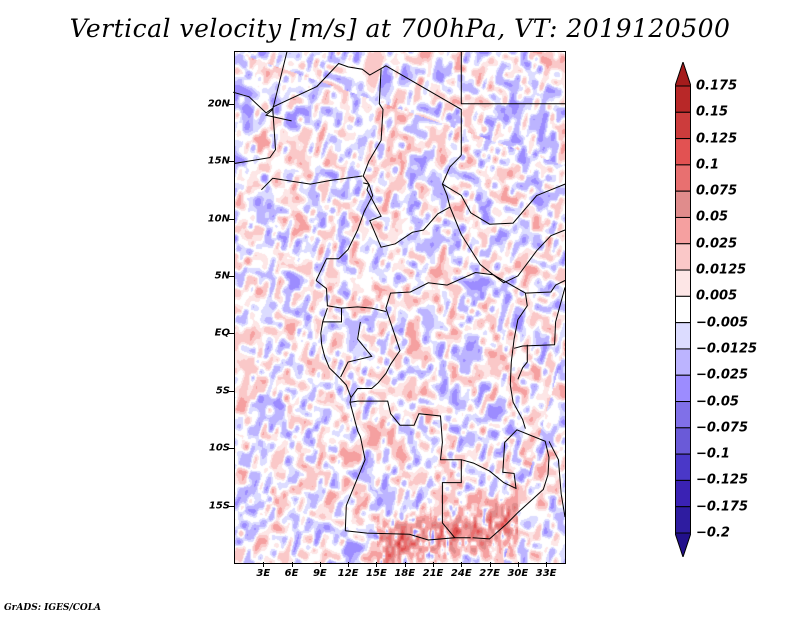  I want to click on colorbar-label: 0.0125, so click(721, 270).